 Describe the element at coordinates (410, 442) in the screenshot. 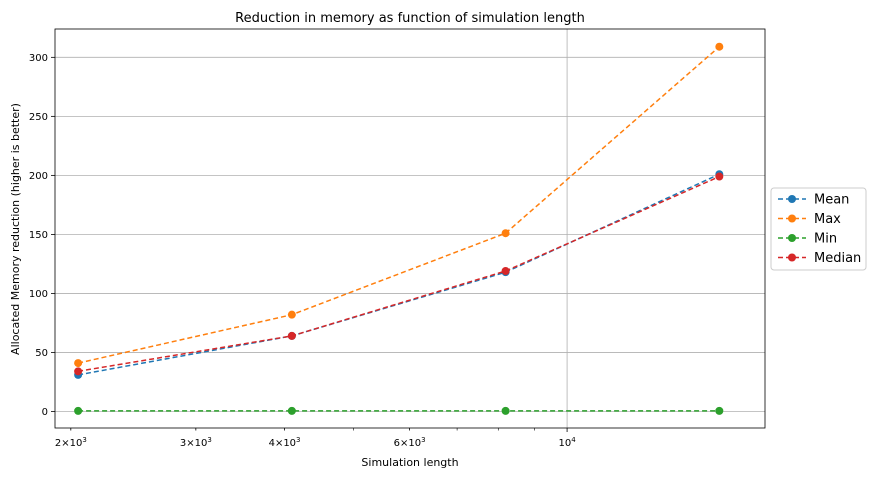

I see `x-tick-label: 6×10³` at that location.